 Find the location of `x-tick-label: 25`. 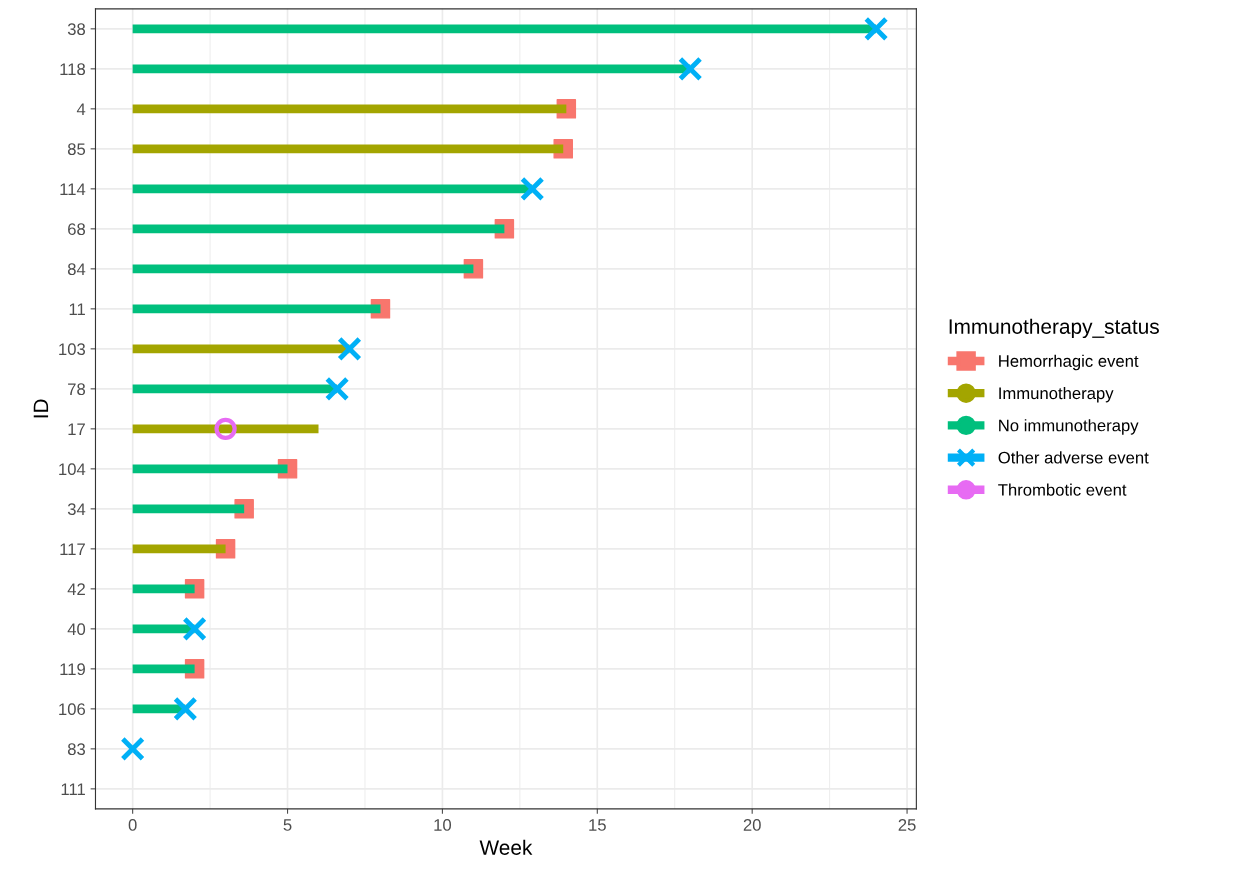

x-tick-label: 25 is located at coordinates (907, 825).